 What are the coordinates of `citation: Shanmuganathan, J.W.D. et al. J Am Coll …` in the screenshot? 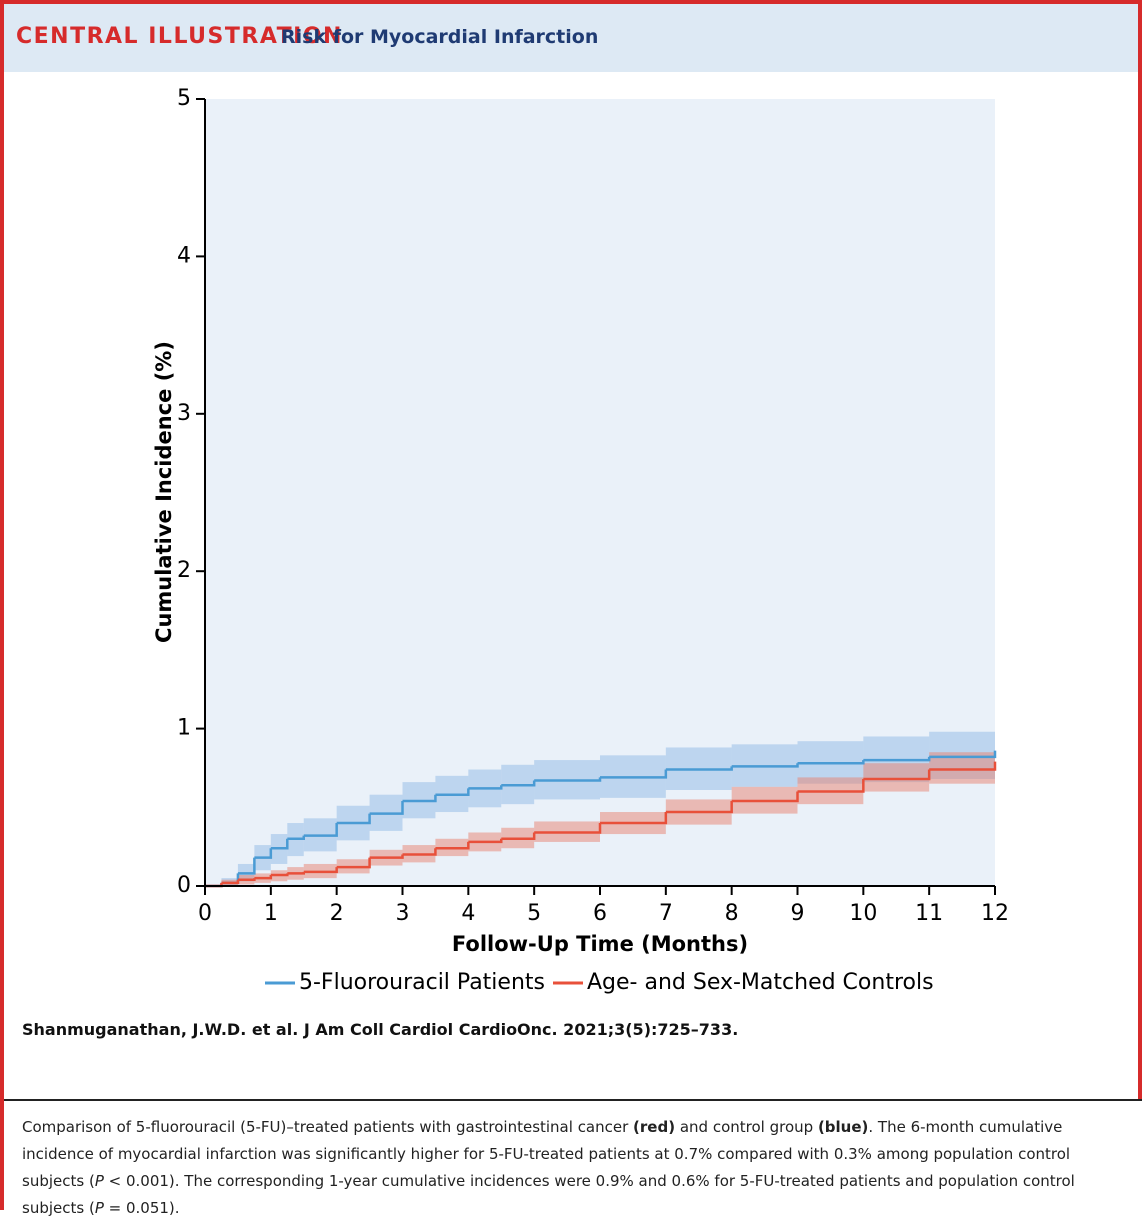 It's located at (380, 1029).